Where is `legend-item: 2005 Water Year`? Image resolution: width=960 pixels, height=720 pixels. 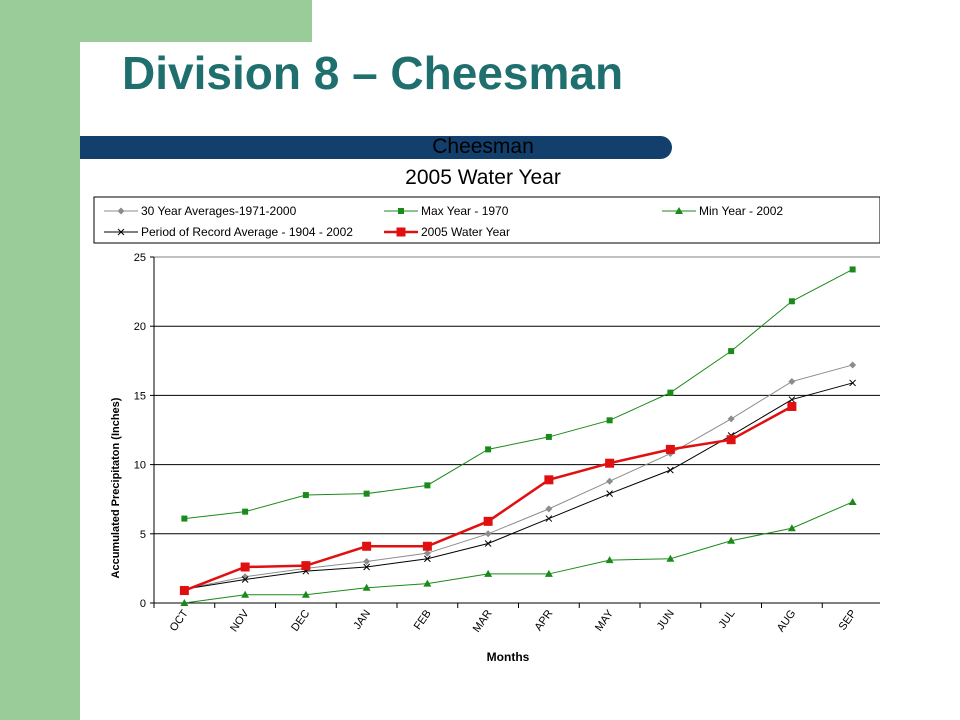 legend-item: 2005 Water Year is located at coordinates (447, 232).